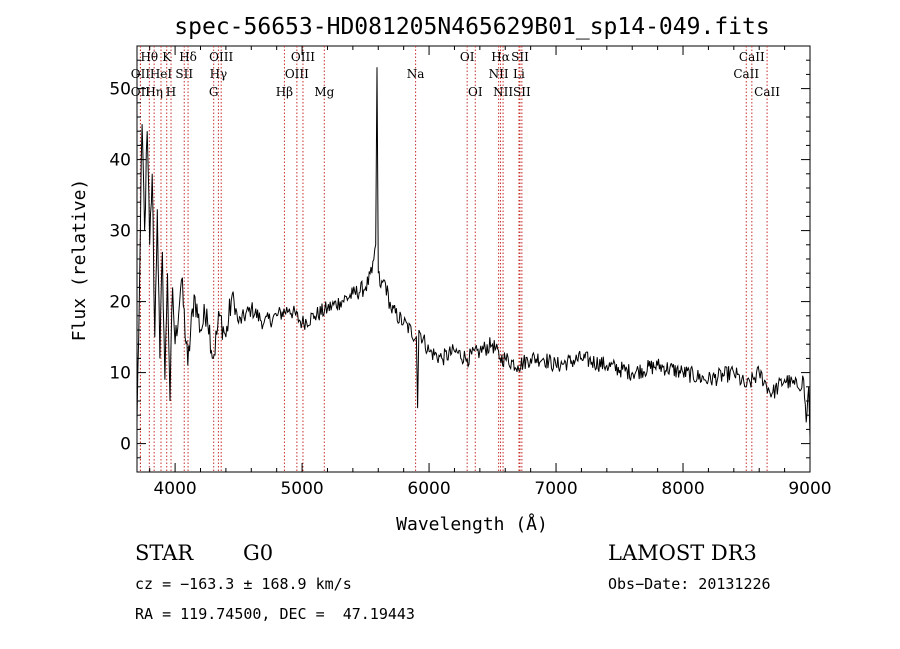  Describe the element at coordinates (120, 303) in the screenshot. I see `y-tick-label: 20` at that location.